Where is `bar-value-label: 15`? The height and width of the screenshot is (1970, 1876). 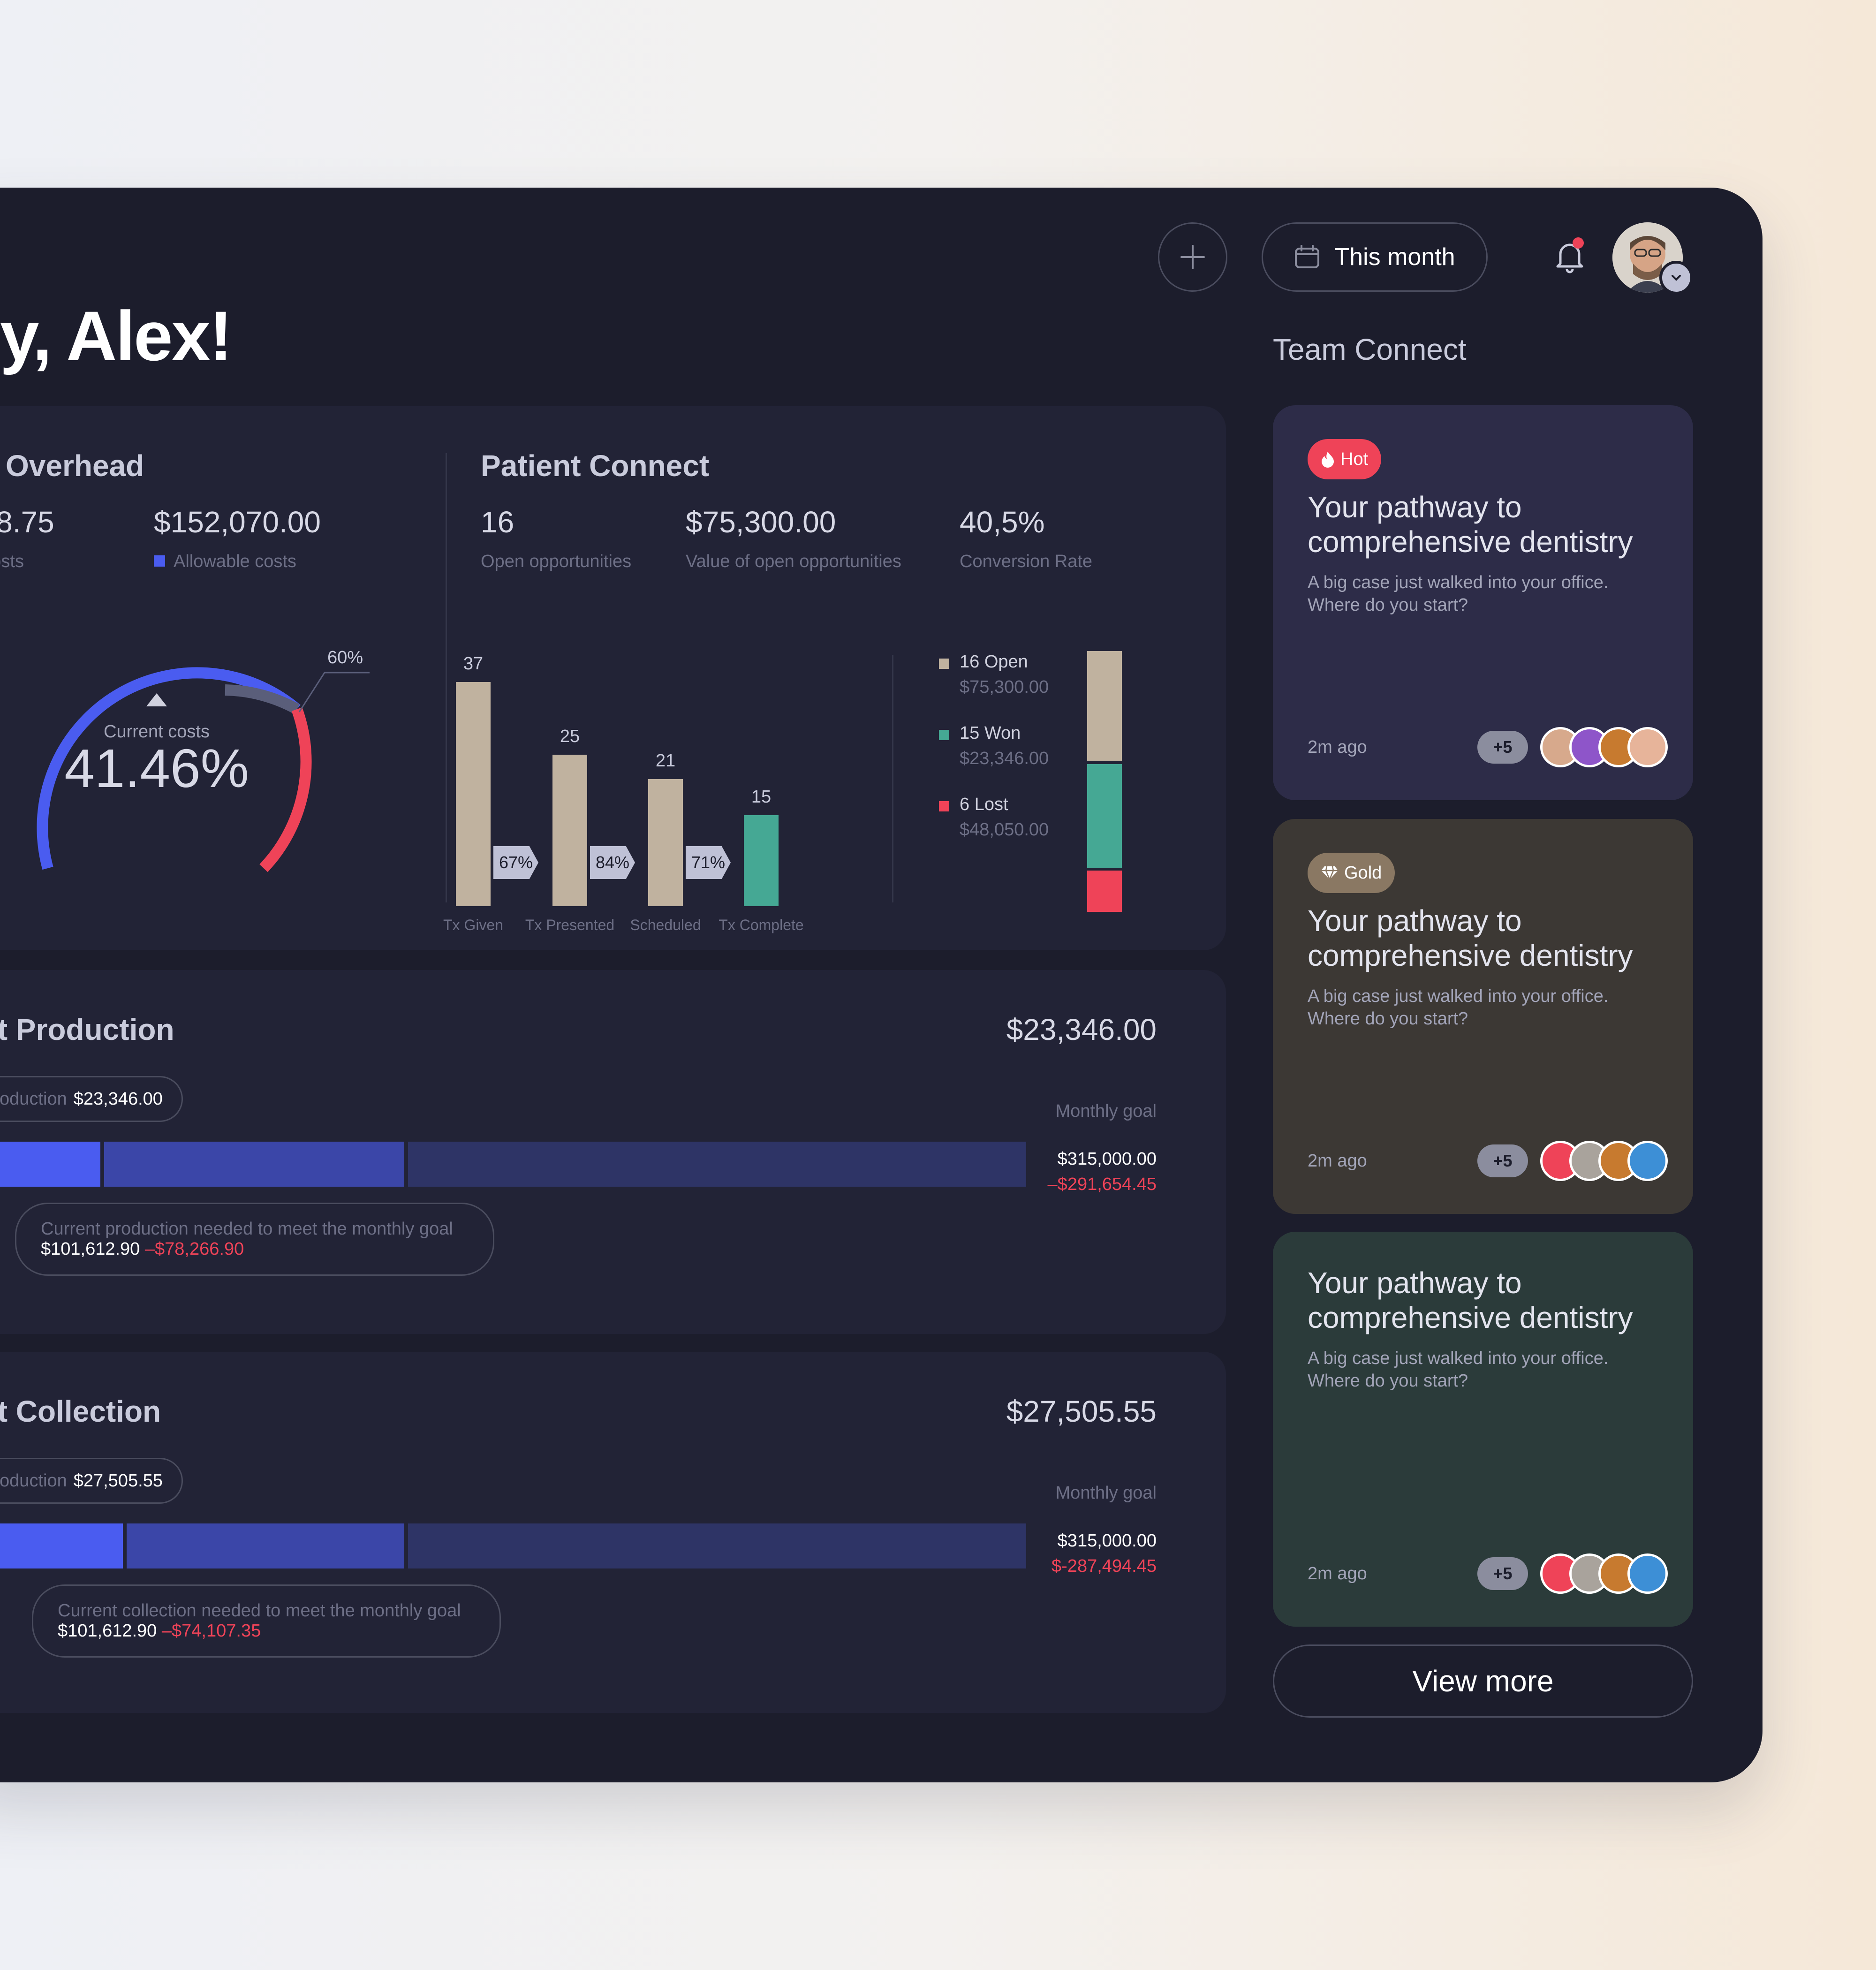
bar-value-label: 15 is located at coordinates (761, 797).